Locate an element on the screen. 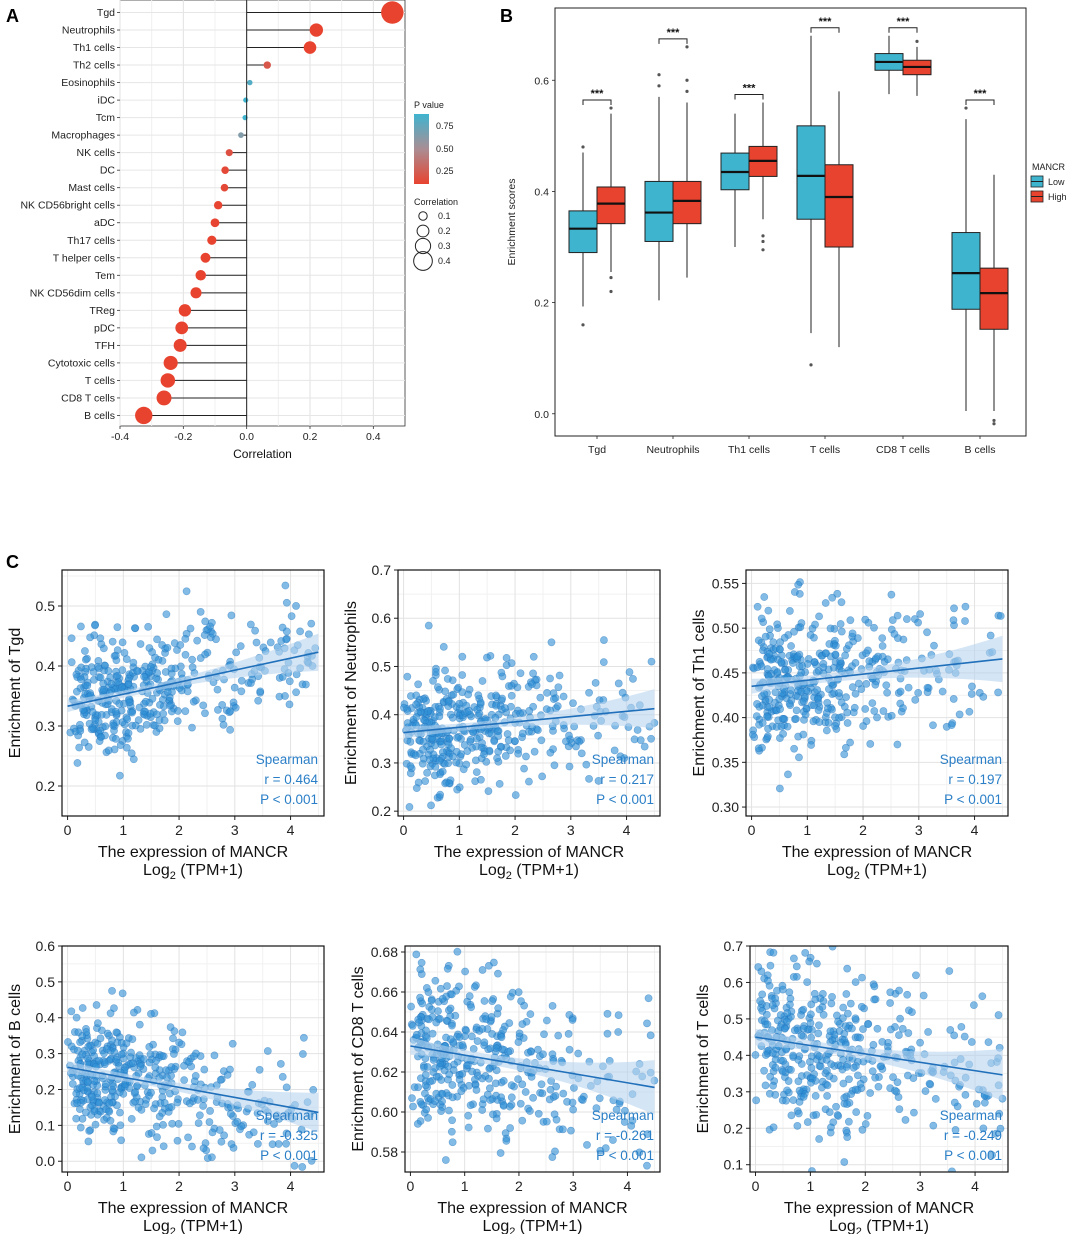 The width and height of the screenshot is (1072, 1234). panel-a-lollipop-dot is located at coordinates (392, 12).